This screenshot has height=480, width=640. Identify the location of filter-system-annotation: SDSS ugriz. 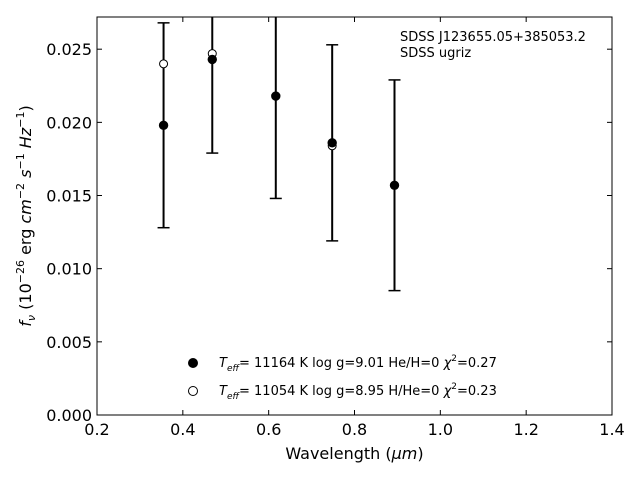
(435, 53).